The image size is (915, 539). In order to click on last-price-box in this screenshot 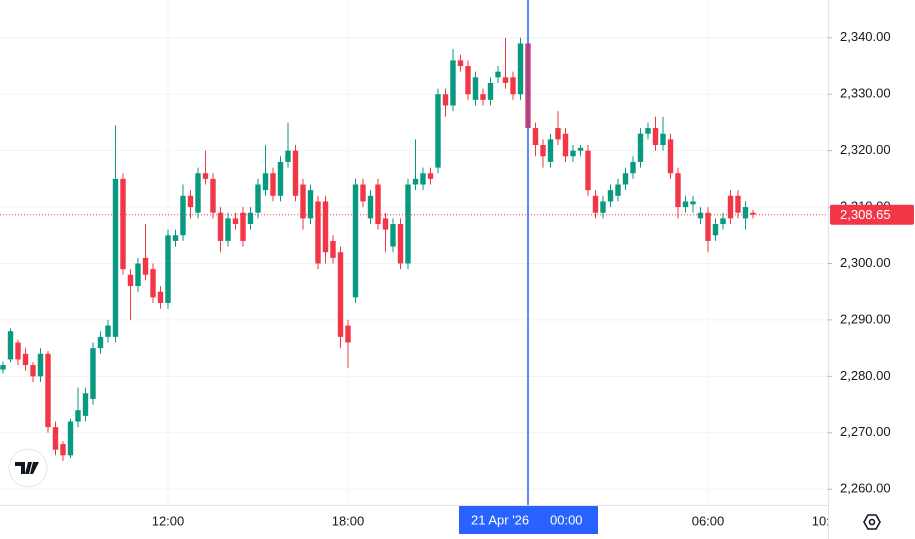, I will do `click(872, 214)`.